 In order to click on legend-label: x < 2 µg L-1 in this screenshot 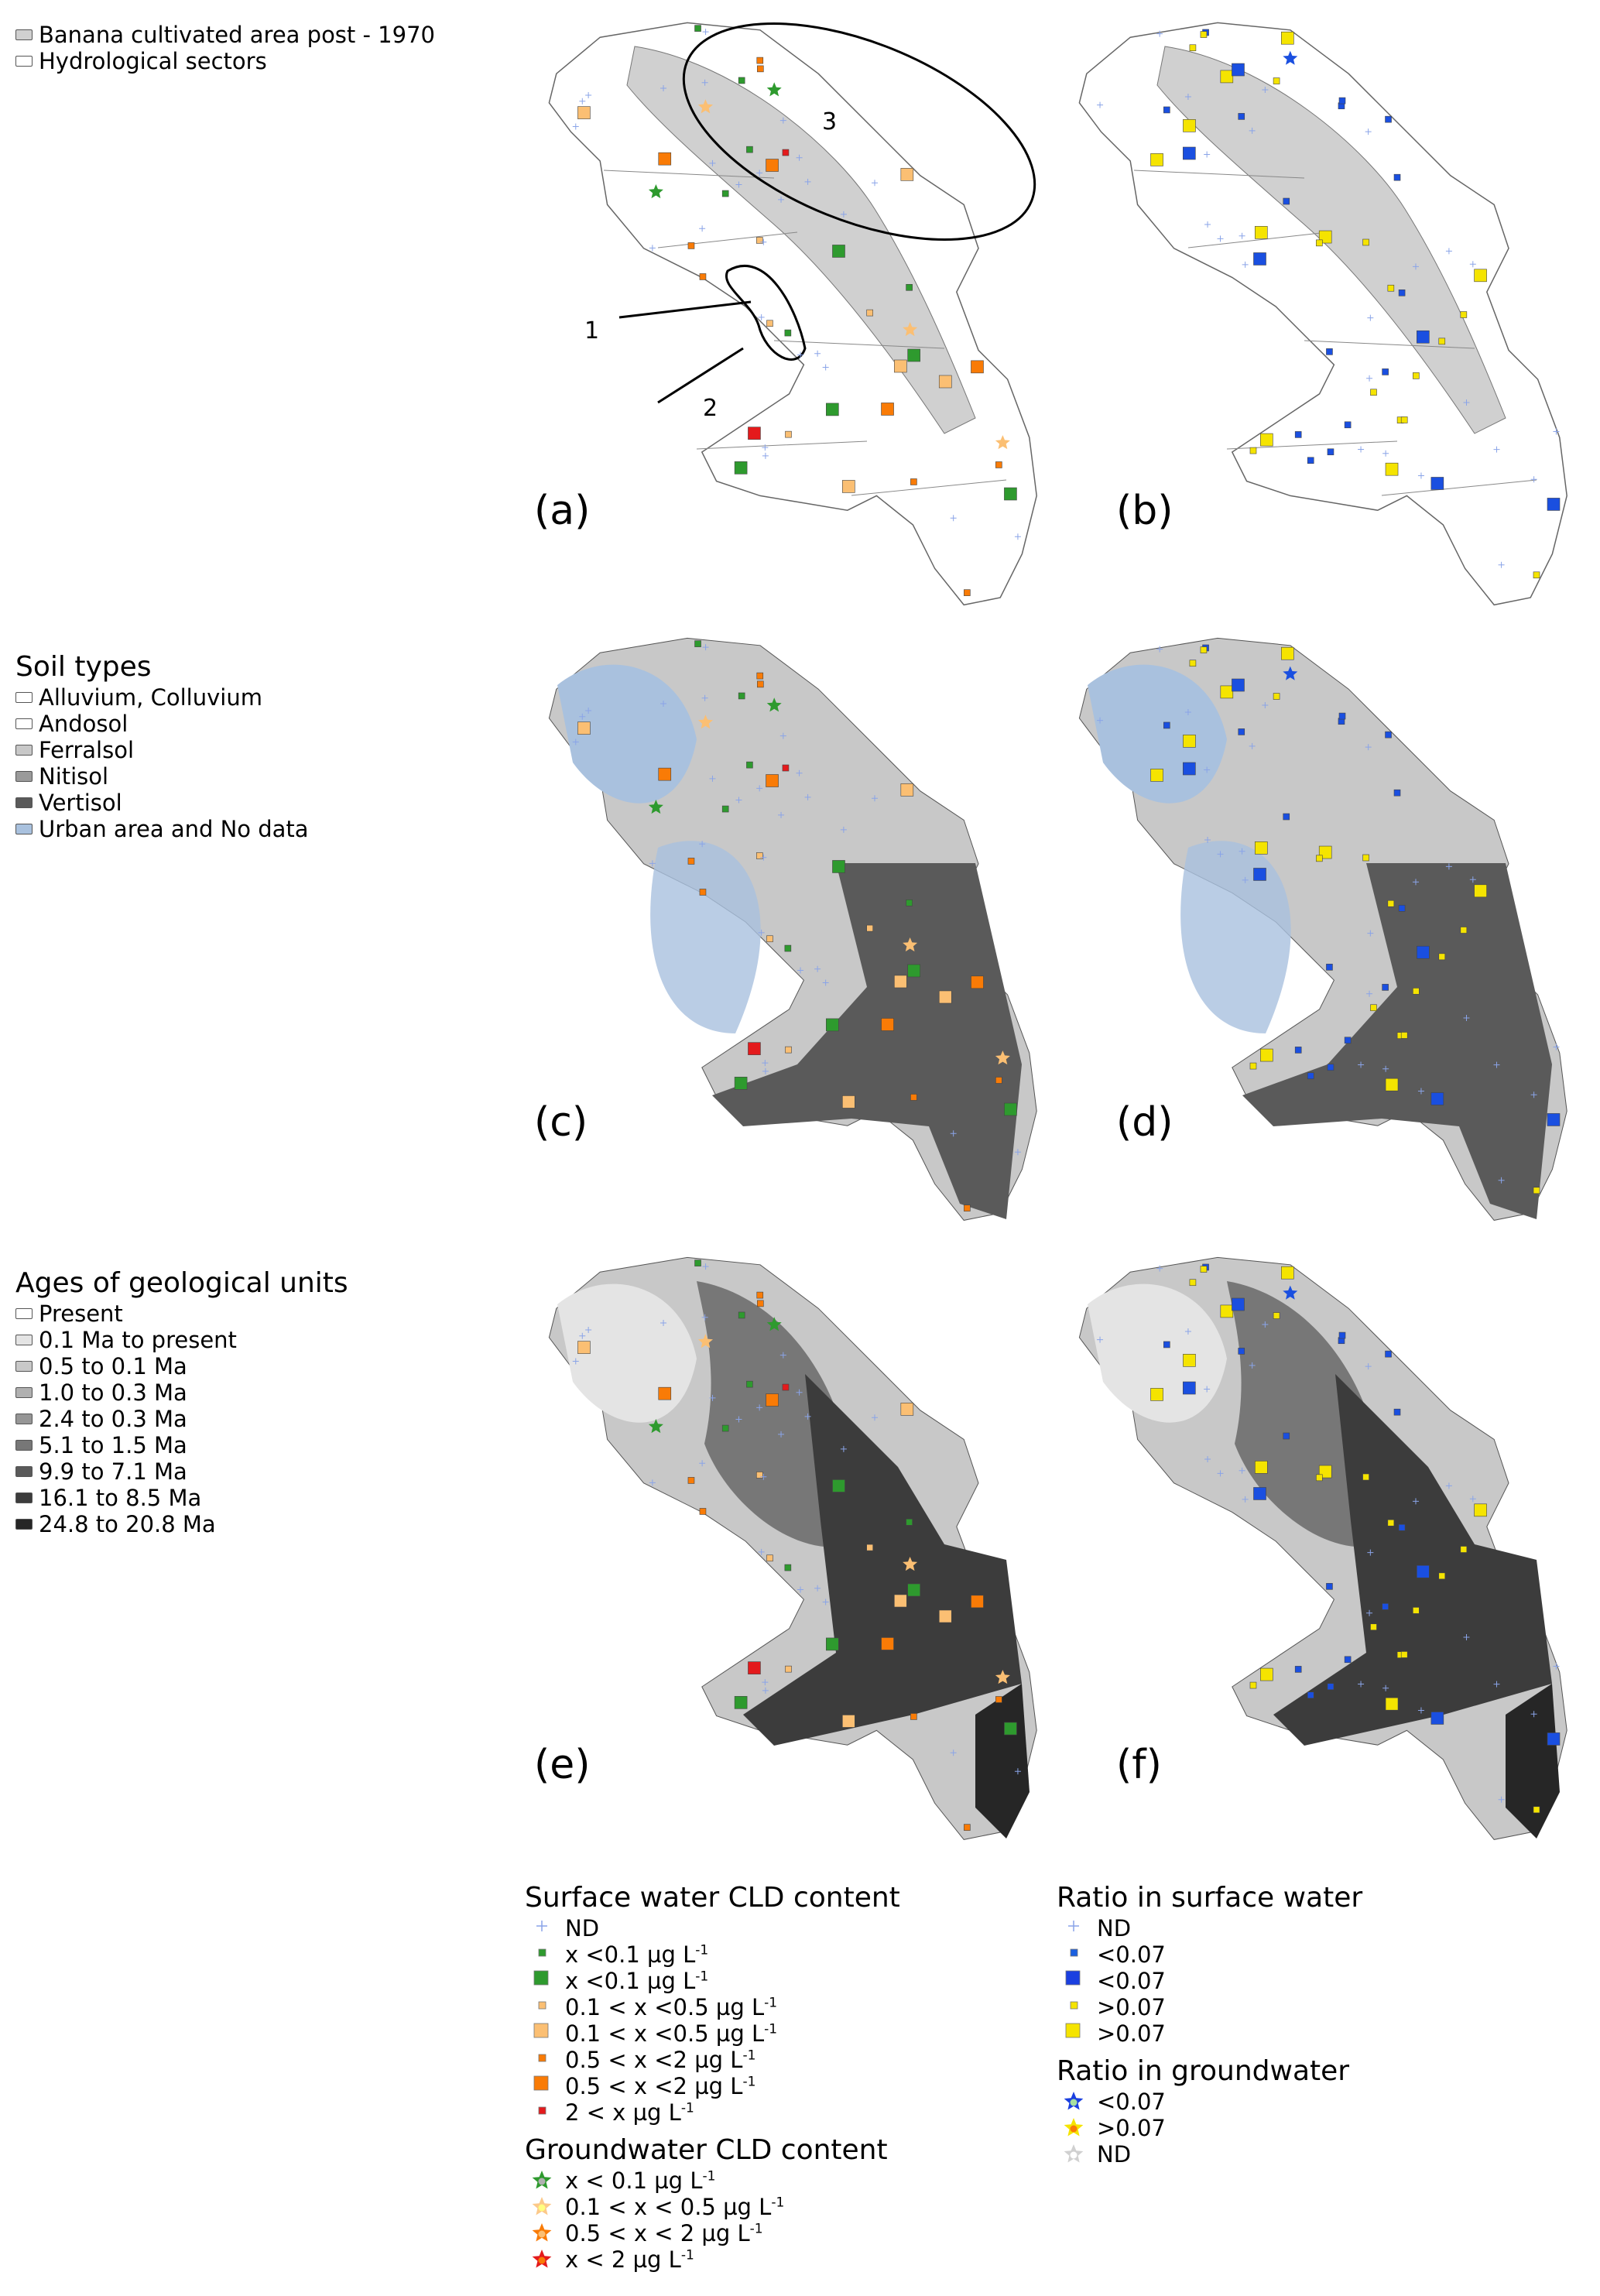, I will do `click(629, 2260)`.